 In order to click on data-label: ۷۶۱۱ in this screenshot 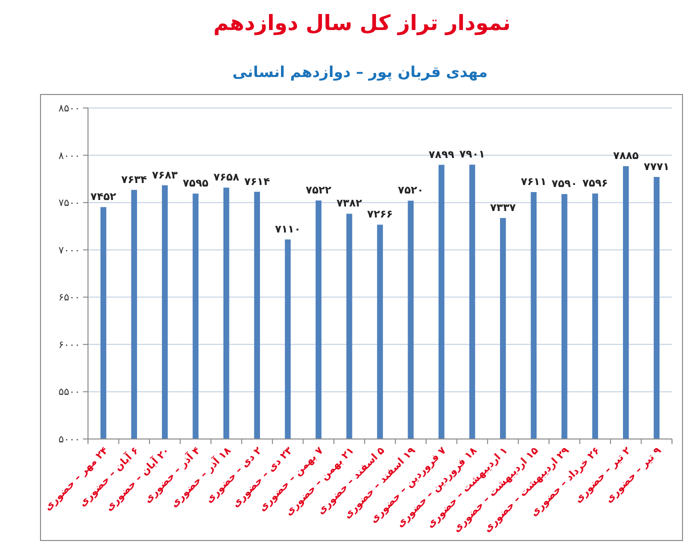, I will do `click(533, 182)`.